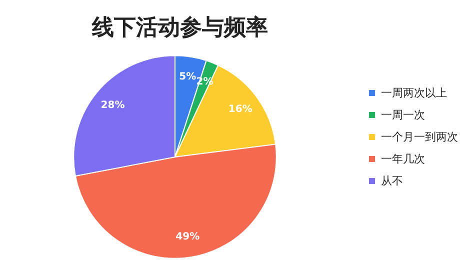 Image resolution: width=473 pixels, height=274 pixels. I want to click on legend-label: 一周两次以上, so click(414, 93).